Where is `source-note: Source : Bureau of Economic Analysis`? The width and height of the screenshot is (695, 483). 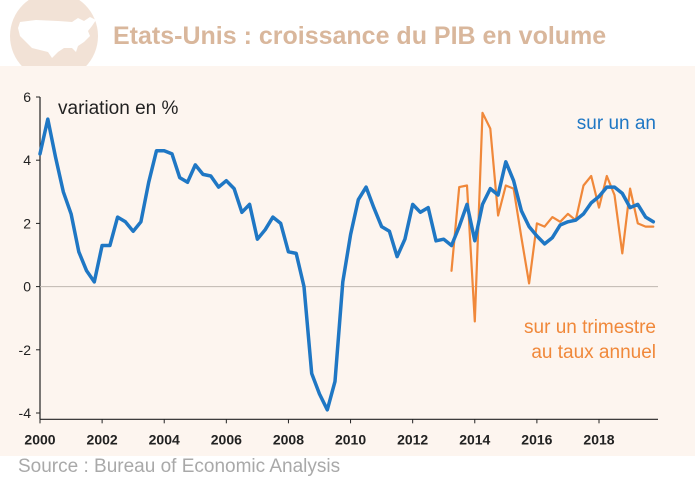
source-note: Source : Bureau of Economic Analysis is located at coordinates (179, 466).